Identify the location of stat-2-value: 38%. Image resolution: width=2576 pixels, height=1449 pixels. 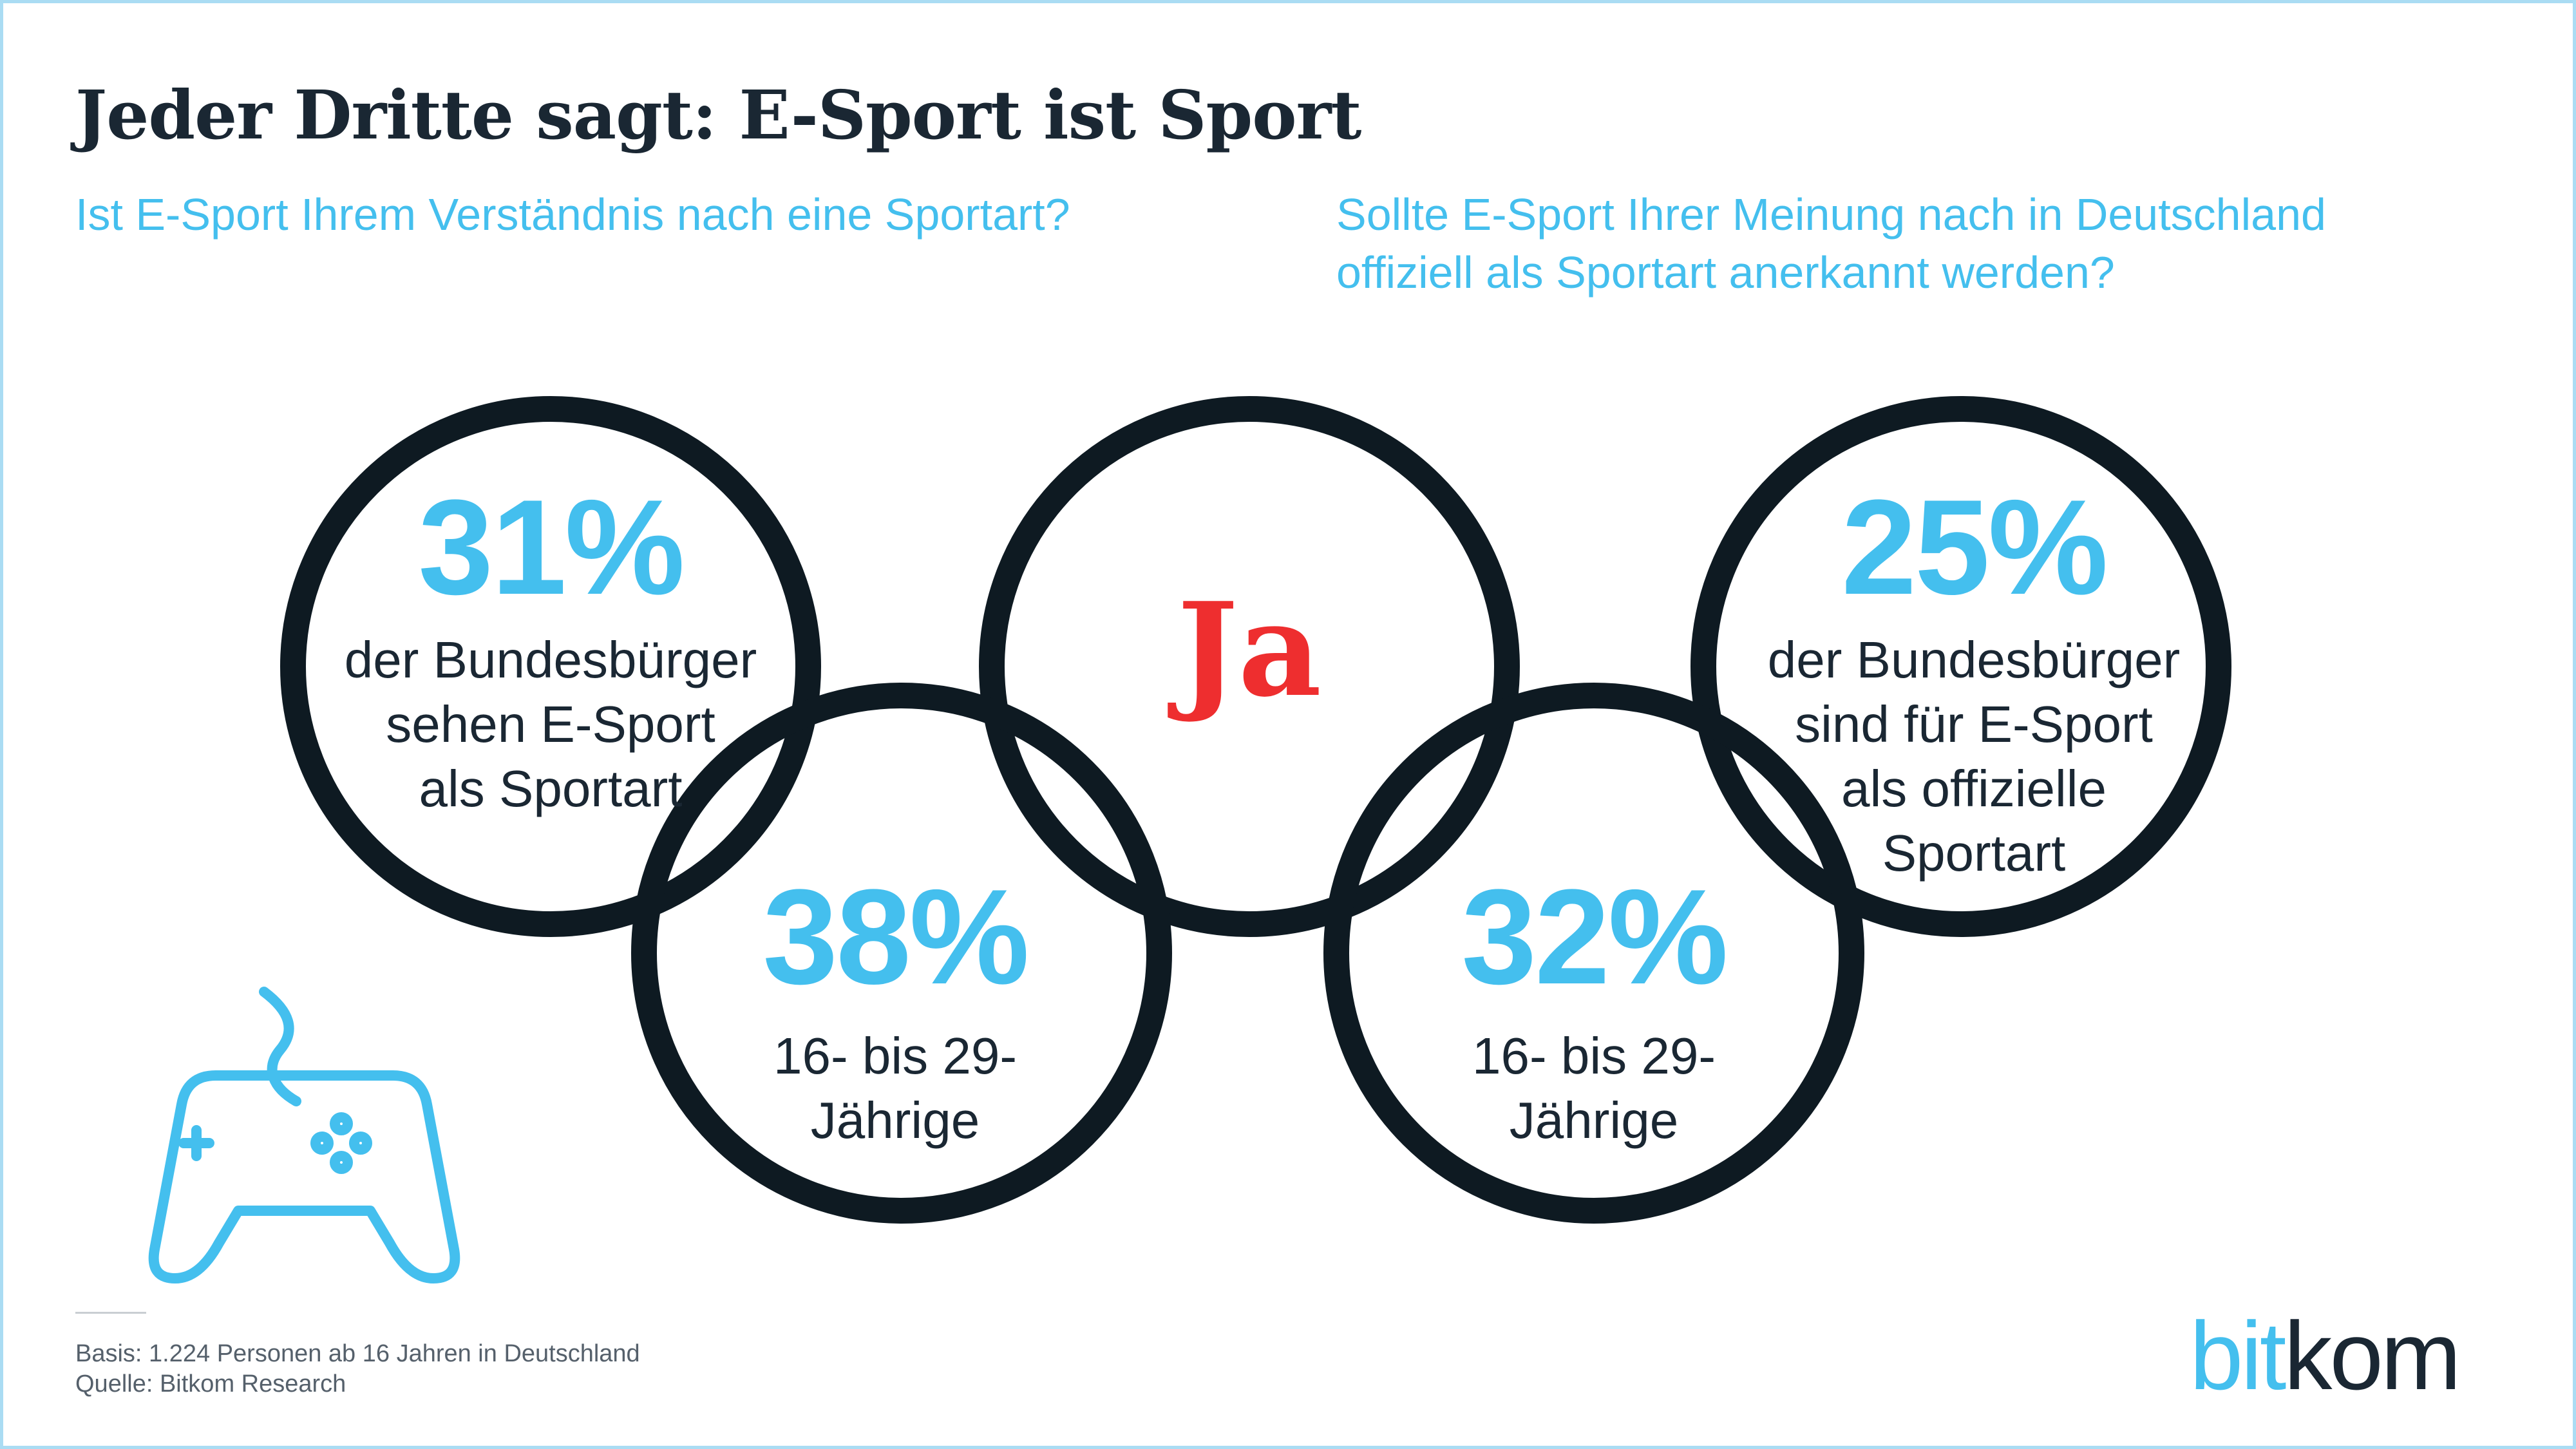
(895, 937).